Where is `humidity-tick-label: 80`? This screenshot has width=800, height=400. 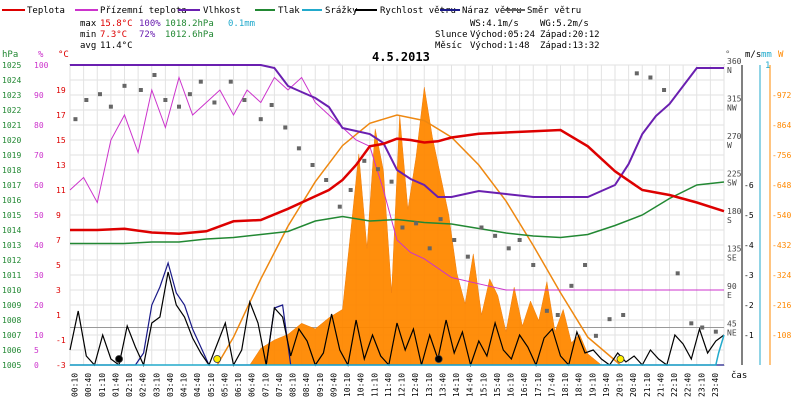
humidity-tick-label: 80 is located at coordinates (39, 125).